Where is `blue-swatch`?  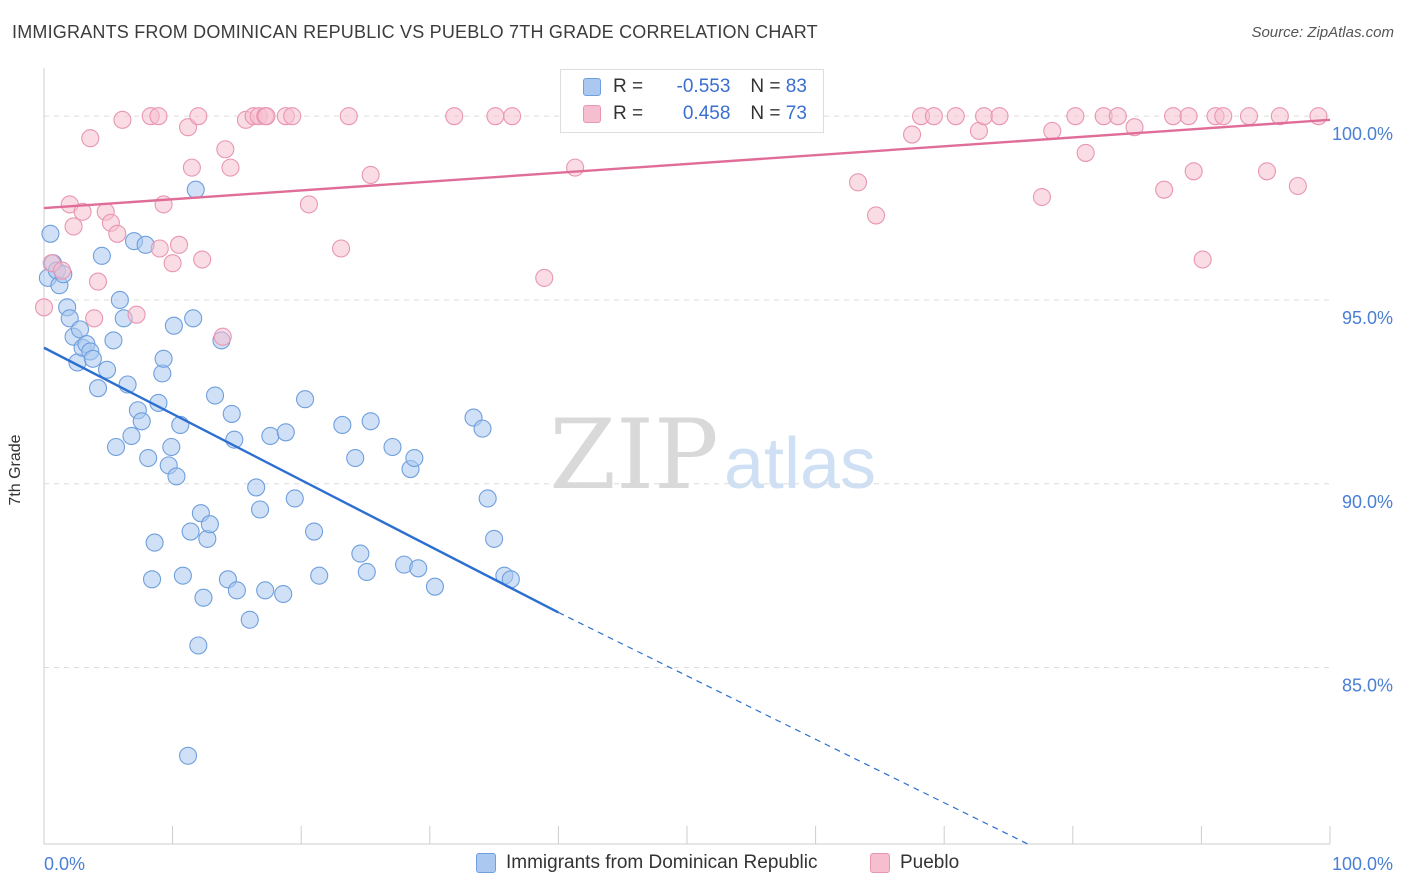
blue-swatch is located at coordinates (592, 87).